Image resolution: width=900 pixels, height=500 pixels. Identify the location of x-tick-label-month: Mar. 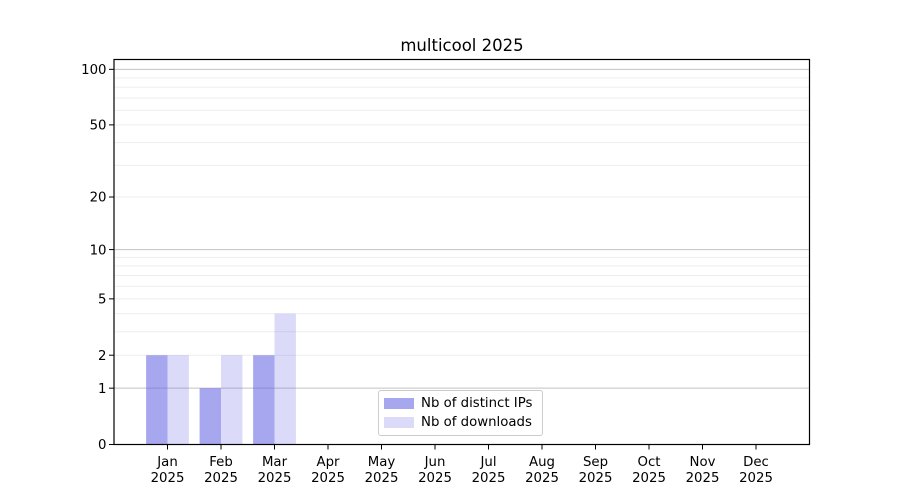
(275, 462).